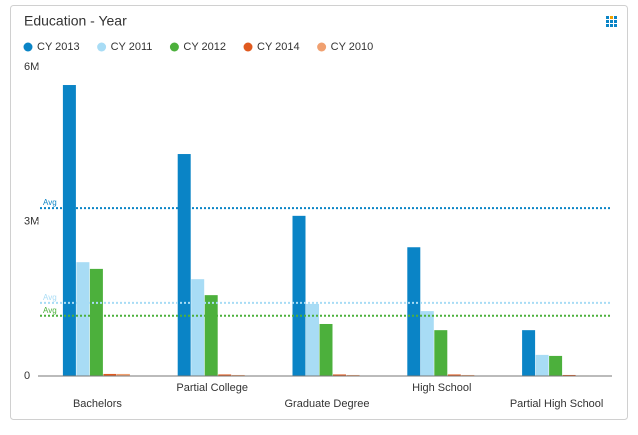 This screenshot has height=435, width=638. What do you see at coordinates (212, 388) in the screenshot?
I see `x-tick-label: Partial College` at bounding box center [212, 388].